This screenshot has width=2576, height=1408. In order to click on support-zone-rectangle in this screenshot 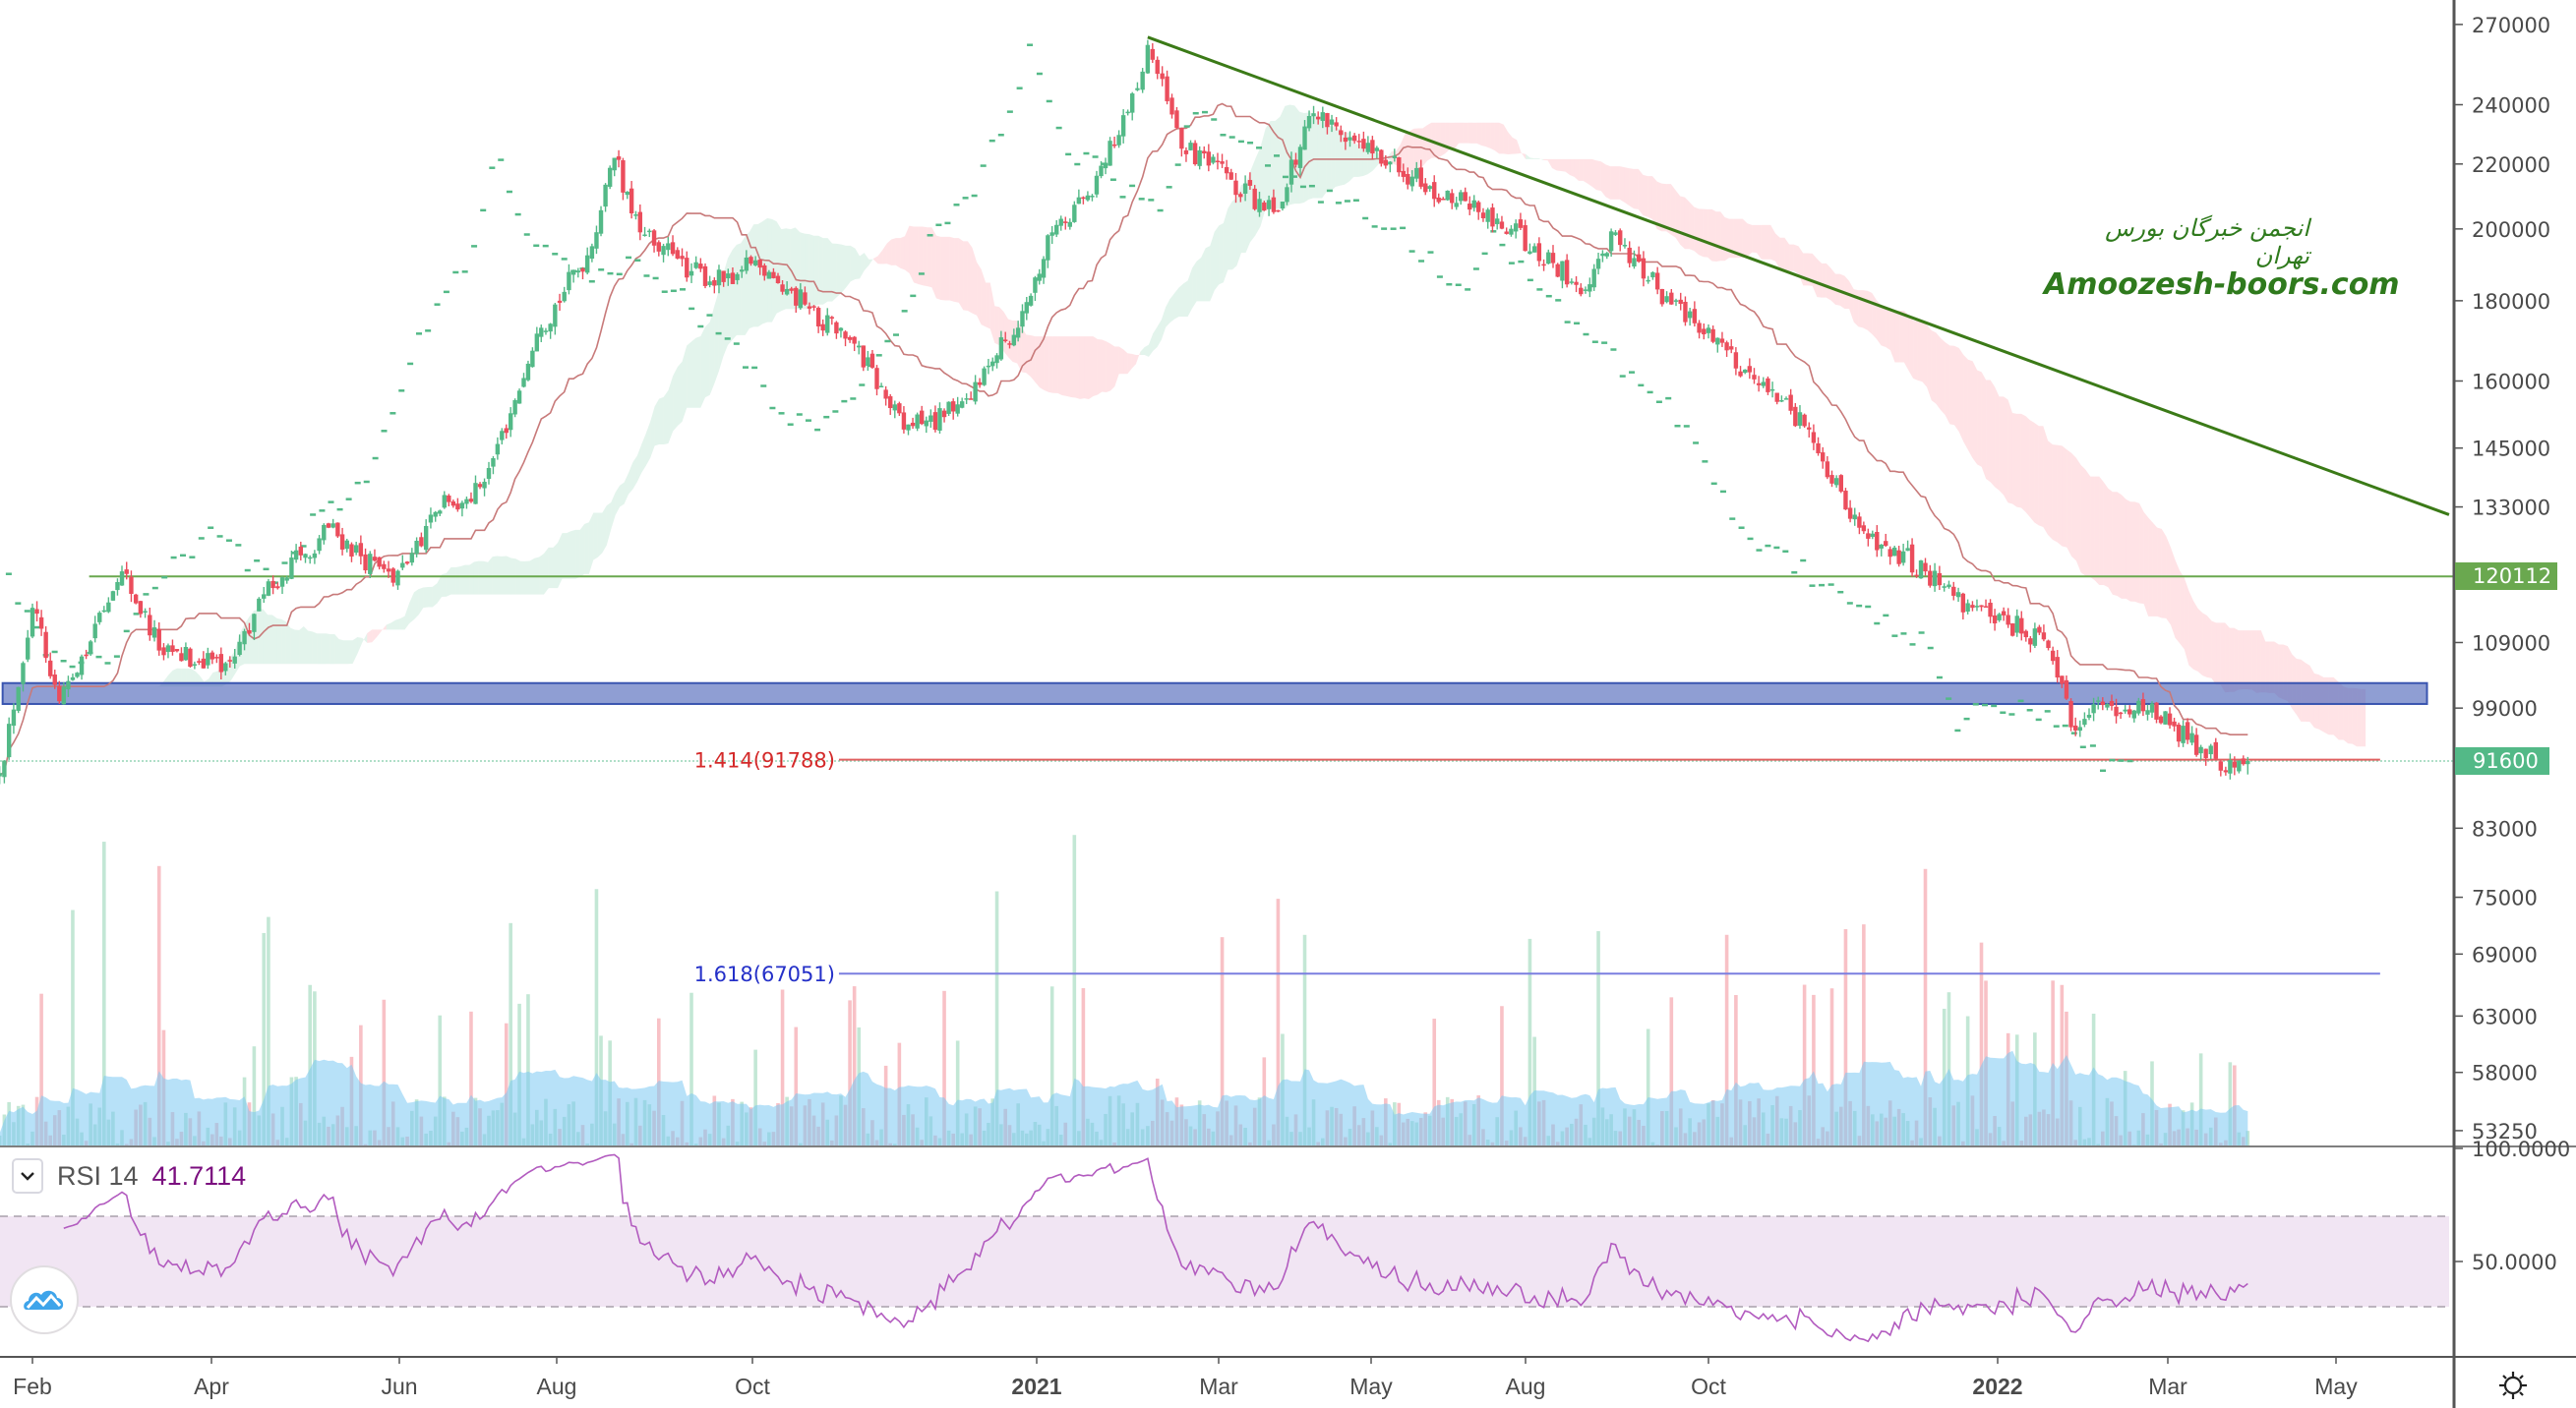, I will do `click(1214, 693)`.